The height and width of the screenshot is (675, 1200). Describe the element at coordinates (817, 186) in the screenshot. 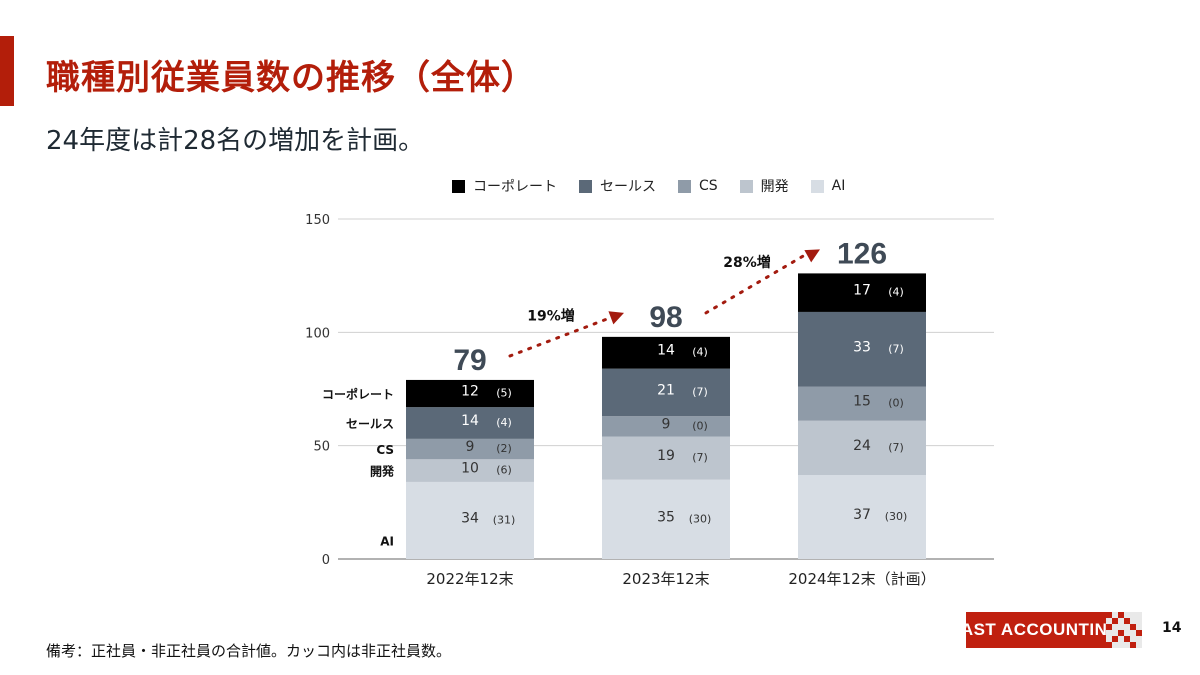

I see `legend-swatch-ai` at that location.